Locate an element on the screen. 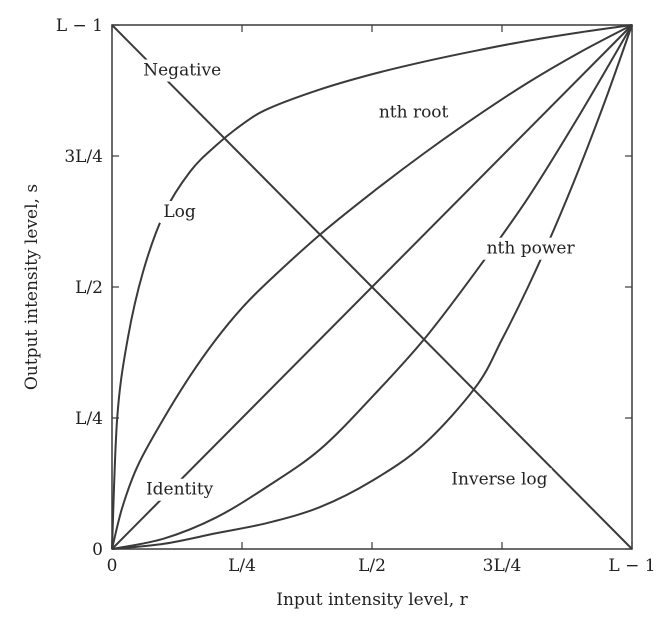  curve-label-nth-root: nth root is located at coordinates (414, 112).